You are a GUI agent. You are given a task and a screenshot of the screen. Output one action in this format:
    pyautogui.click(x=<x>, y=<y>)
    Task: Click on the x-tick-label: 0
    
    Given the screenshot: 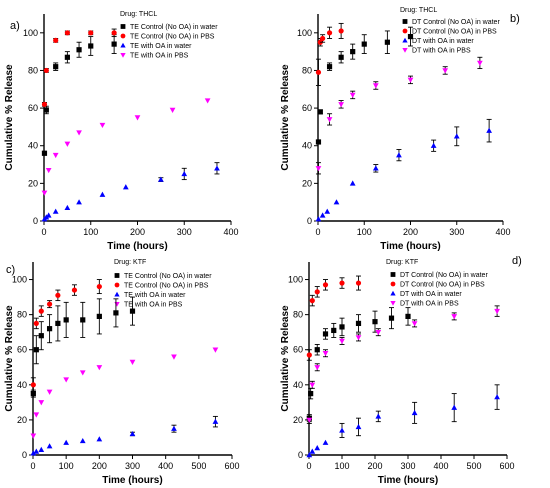 What is the action you would take?
    pyautogui.click(x=317, y=232)
    